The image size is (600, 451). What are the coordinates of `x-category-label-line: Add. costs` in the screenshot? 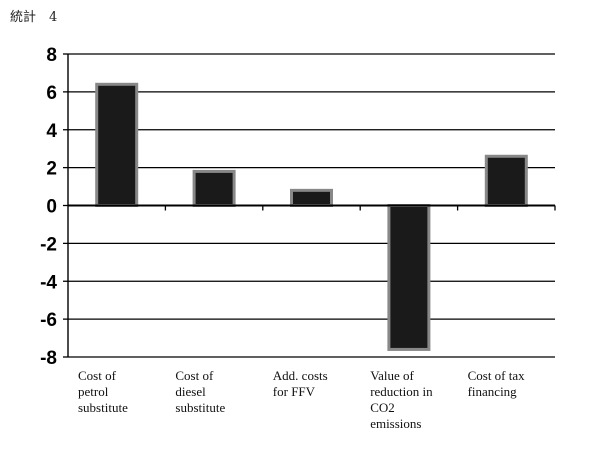 It's located at (300, 375).